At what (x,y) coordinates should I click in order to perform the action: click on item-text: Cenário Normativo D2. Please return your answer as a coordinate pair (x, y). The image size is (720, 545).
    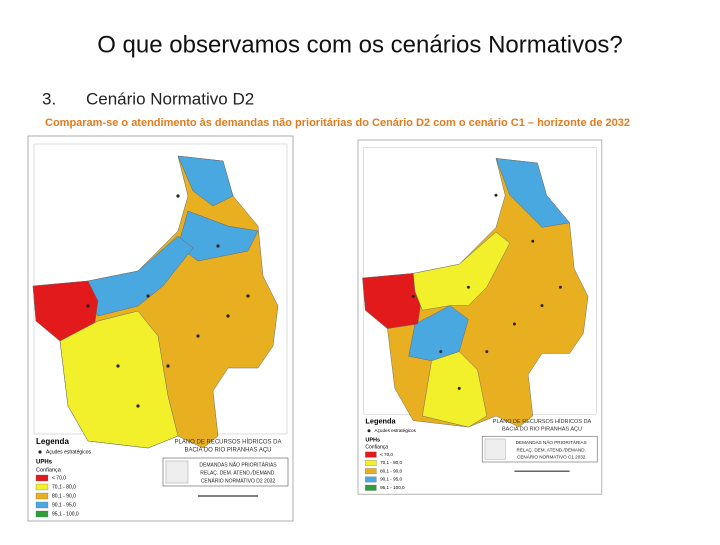
    Looking at the image, I should click on (170, 98).